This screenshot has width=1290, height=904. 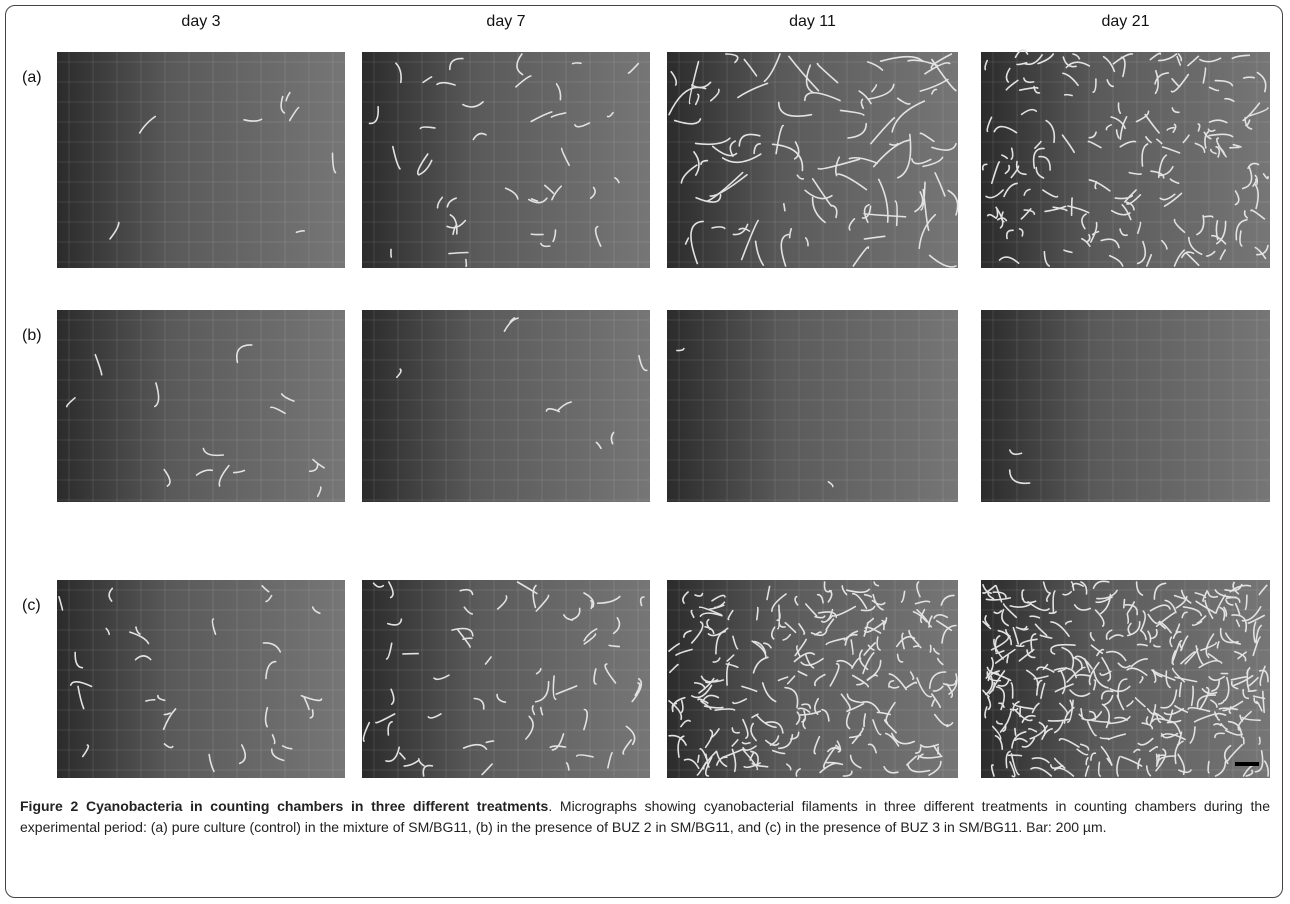 I want to click on row-label: (a), so click(x=32, y=77).